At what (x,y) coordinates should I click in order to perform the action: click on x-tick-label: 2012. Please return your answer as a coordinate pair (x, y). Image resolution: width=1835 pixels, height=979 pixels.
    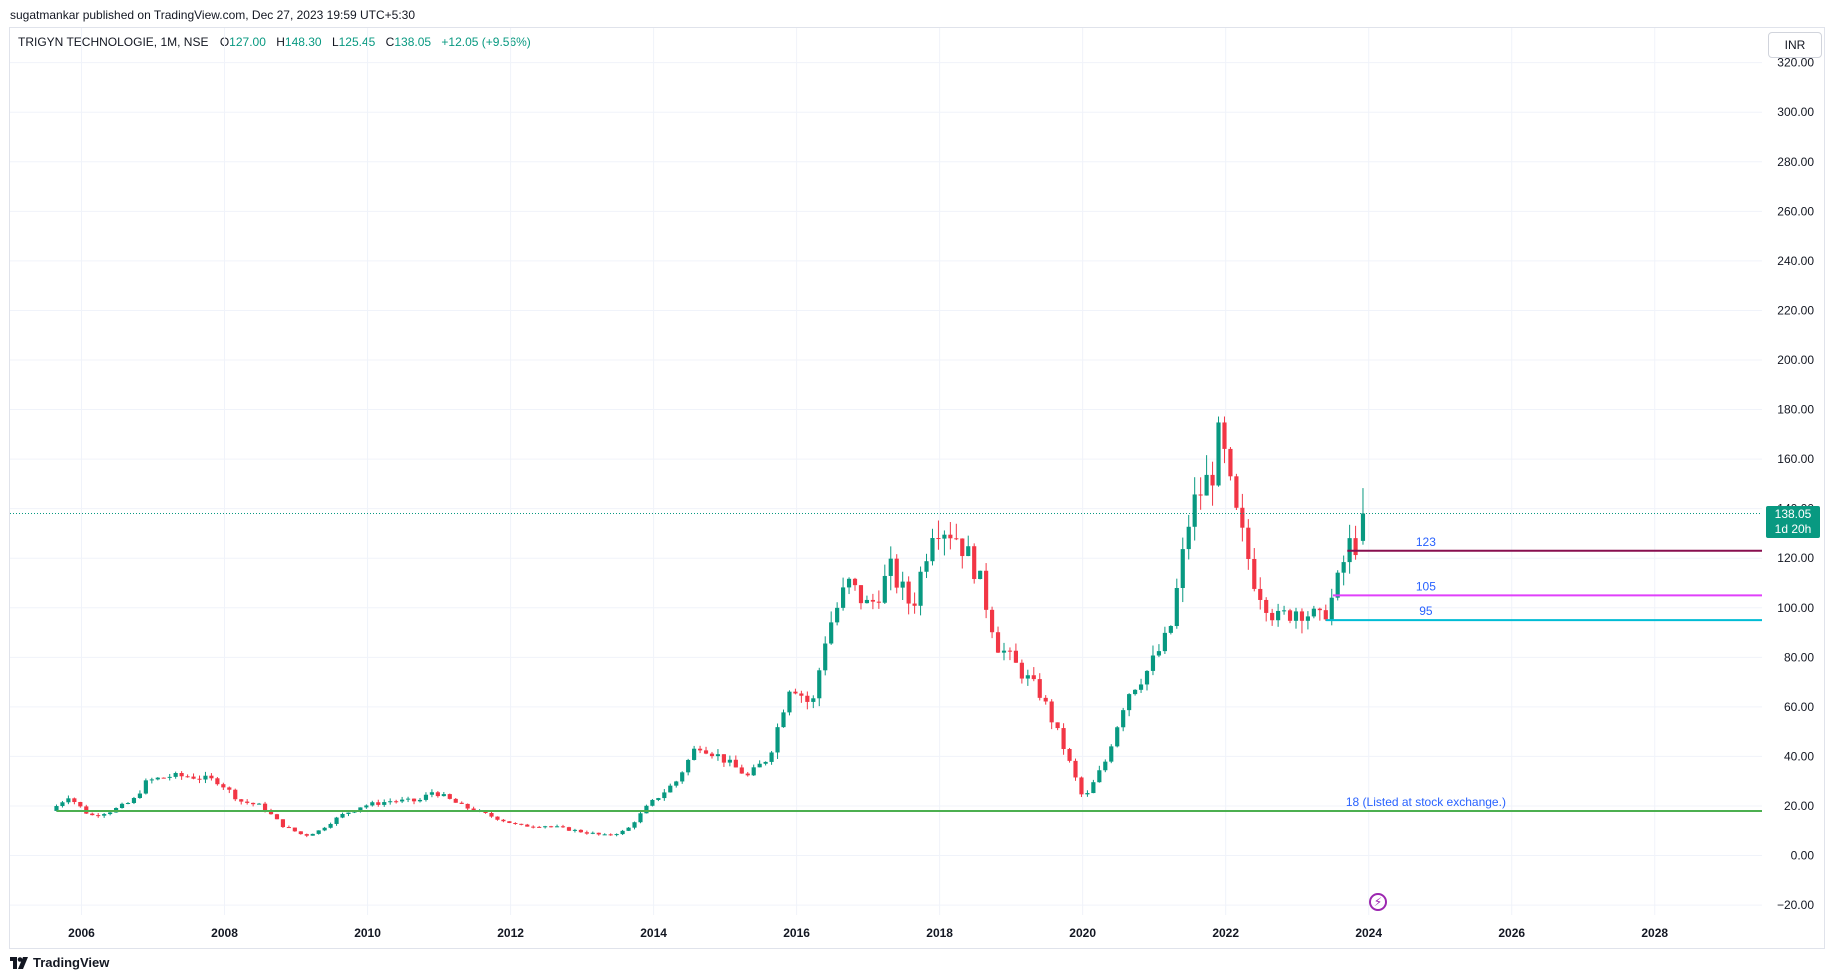
    Looking at the image, I should click on (510, 933).